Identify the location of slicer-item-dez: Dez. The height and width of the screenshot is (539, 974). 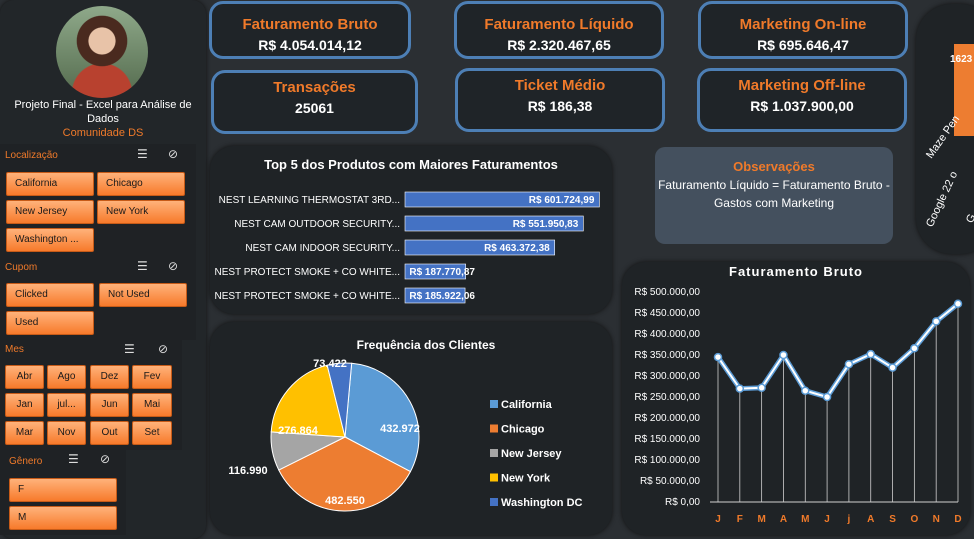
(109, 377).